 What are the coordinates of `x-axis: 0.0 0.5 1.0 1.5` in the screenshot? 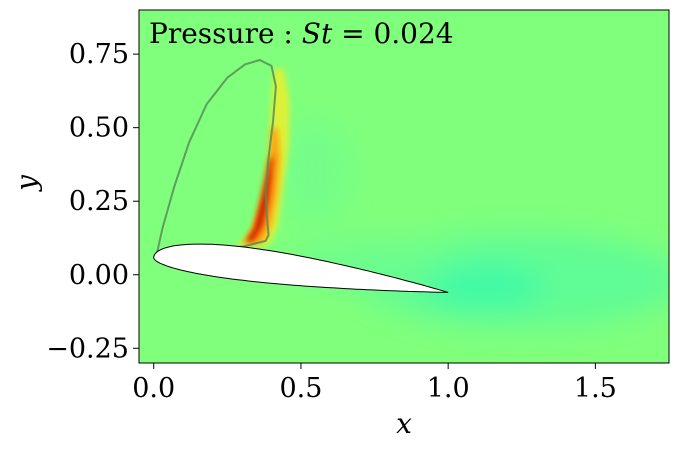 It's located at (374, 383).